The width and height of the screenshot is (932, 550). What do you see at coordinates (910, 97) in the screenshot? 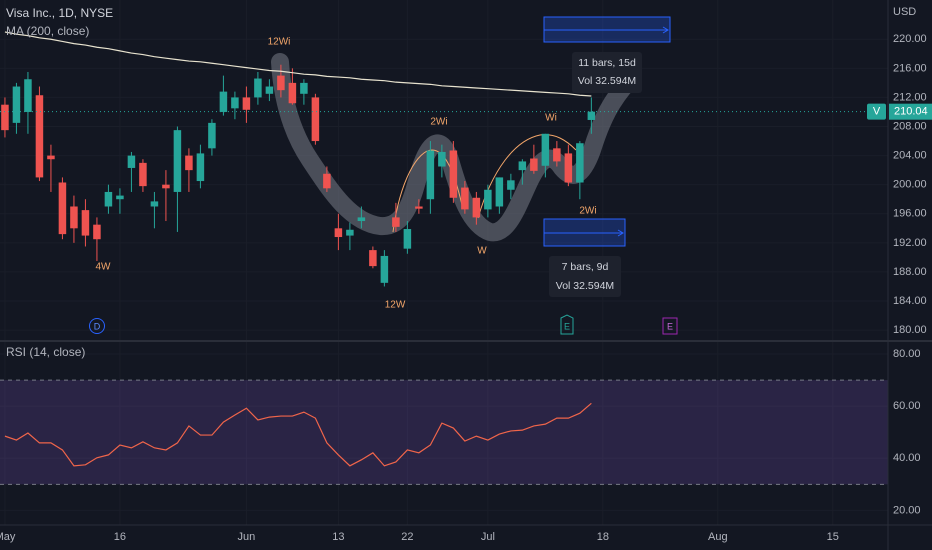
I see `y-tick-label: 212.00` at bounding box center [910, 97].